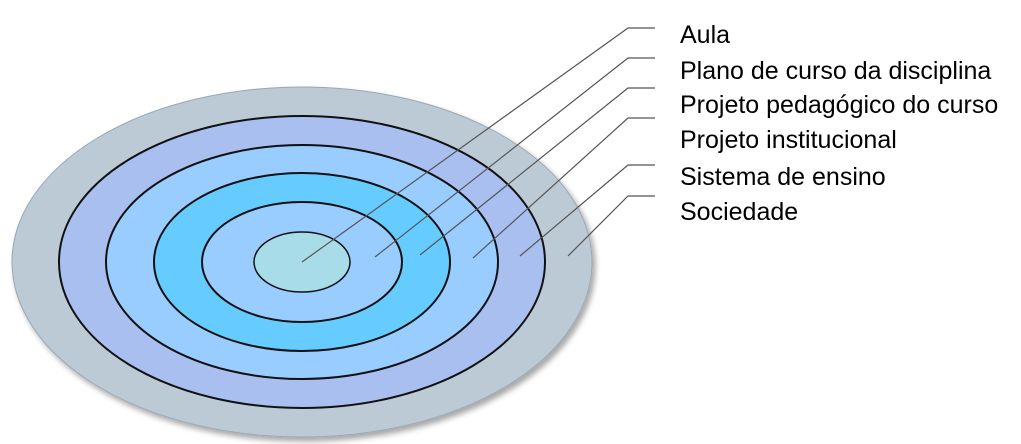  I want to click on label-sistema-de-ensino: Sistema de ensino, so click(783, 177).